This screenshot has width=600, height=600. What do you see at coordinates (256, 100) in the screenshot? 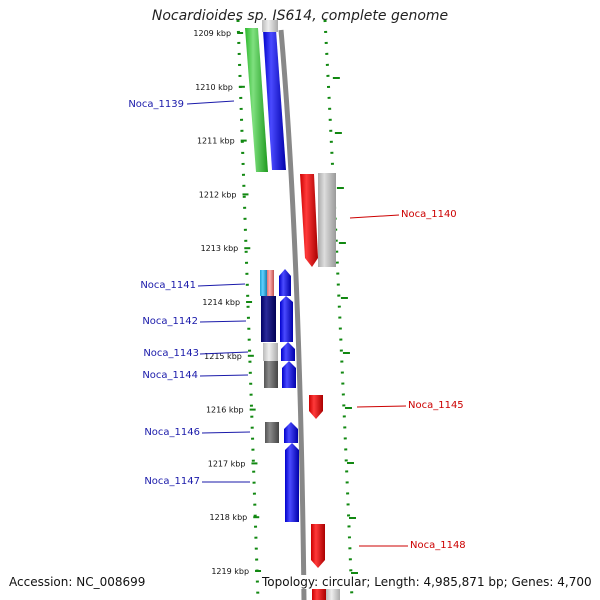
I see `gene-block-green` at bounding box center [256, 100].